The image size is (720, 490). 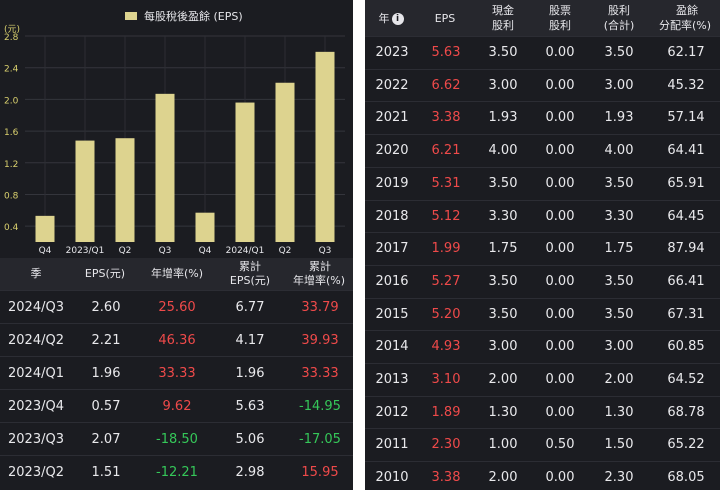 What do you see at coordinates (446, 281) in the screenshot?
I see `dividend-cell-eps: 5.27` at bounding box center [446, 281].